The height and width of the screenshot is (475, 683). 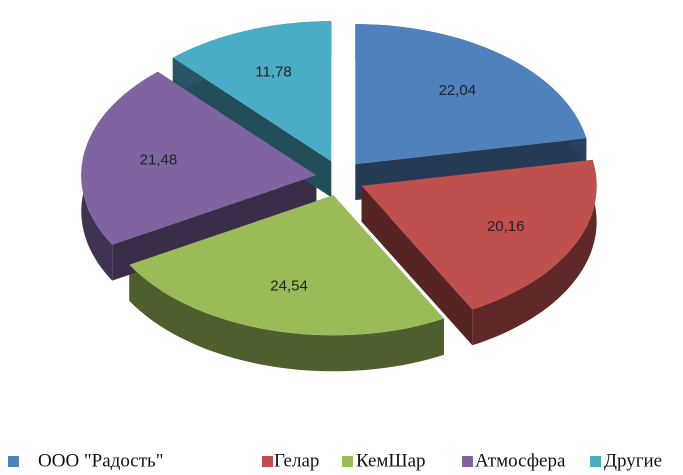 What do you see at coordinates (273, 71) in the screenshot?
I see `data-label: 11,78` at bounding box center [273, 71].